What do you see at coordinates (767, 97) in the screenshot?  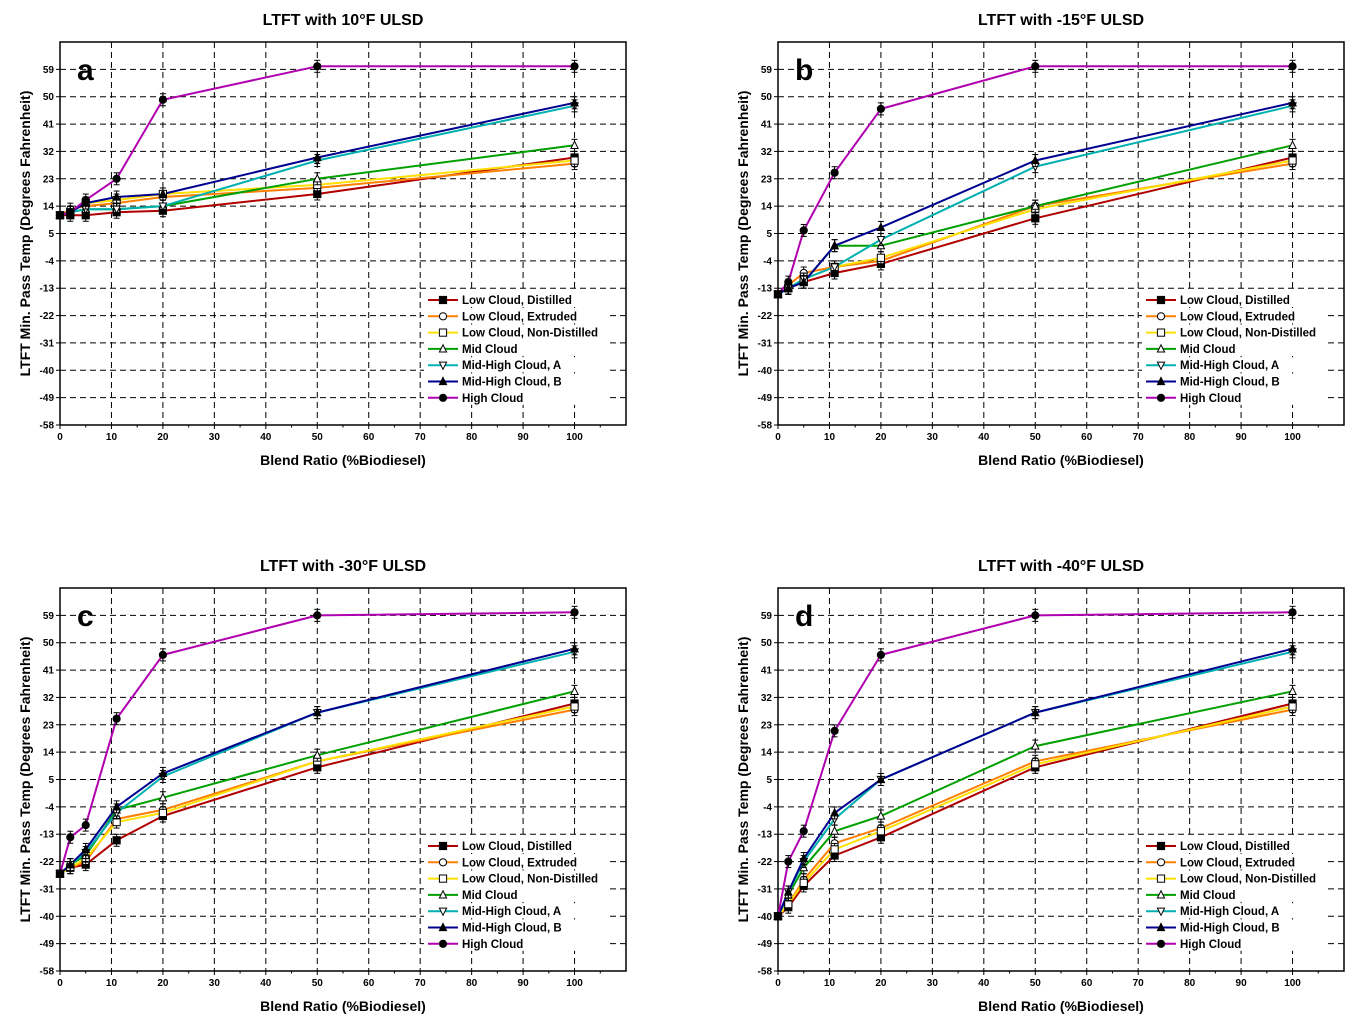 I see `y-tick-label: 50` at bounding box center [767, 97].